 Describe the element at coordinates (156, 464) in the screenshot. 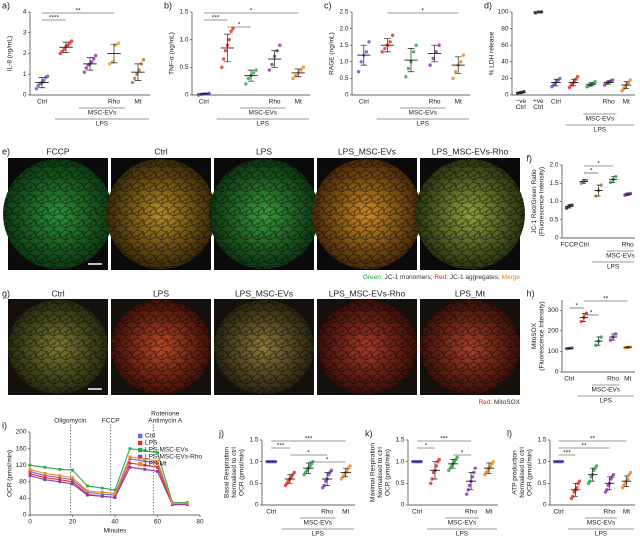

I see `legend-label: LPS-Mt` at that location.